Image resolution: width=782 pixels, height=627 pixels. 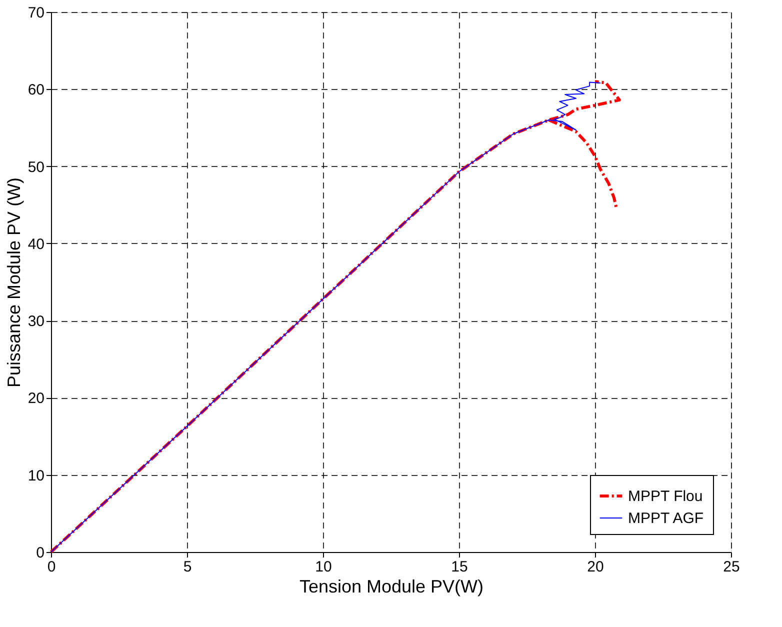 I want to click on y-tick-label: 70, so click(x=36, y=13).